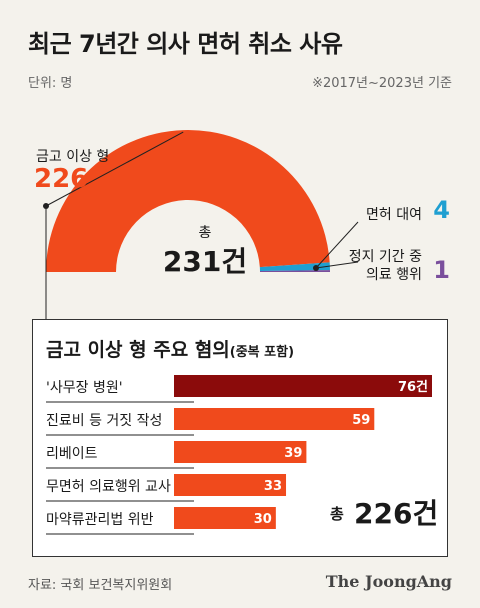 The height and width of the screenshot is (608, 480). Describe the element at coordinates (108, 487) in the screenshot. I see `bar-category-4: 무면허 의료행위 교사` at that location.